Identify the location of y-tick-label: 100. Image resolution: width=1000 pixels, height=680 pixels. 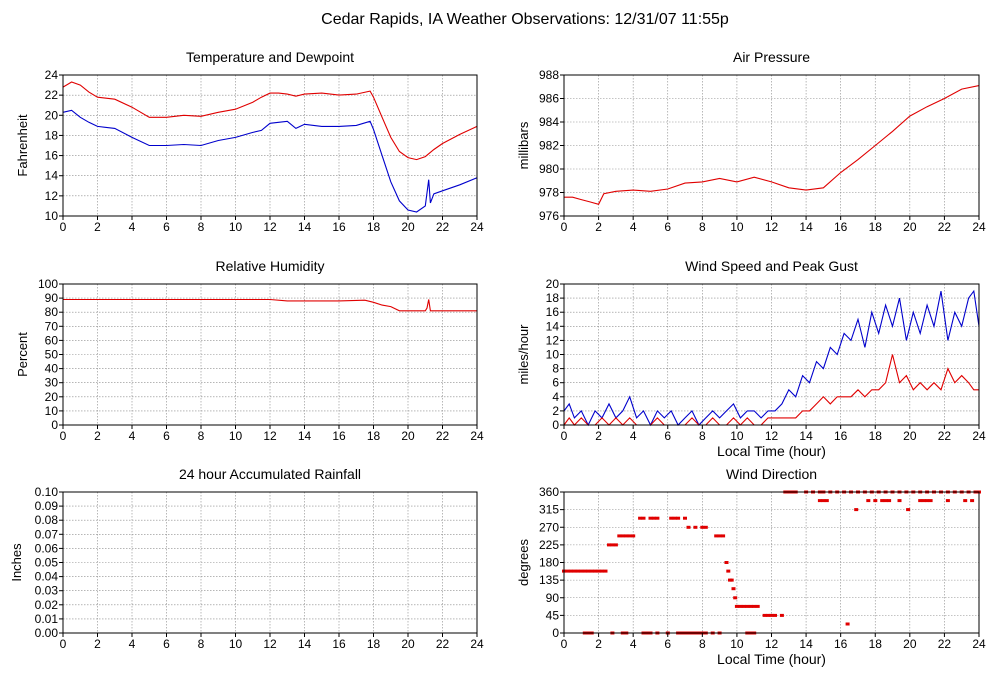
(48, 284).